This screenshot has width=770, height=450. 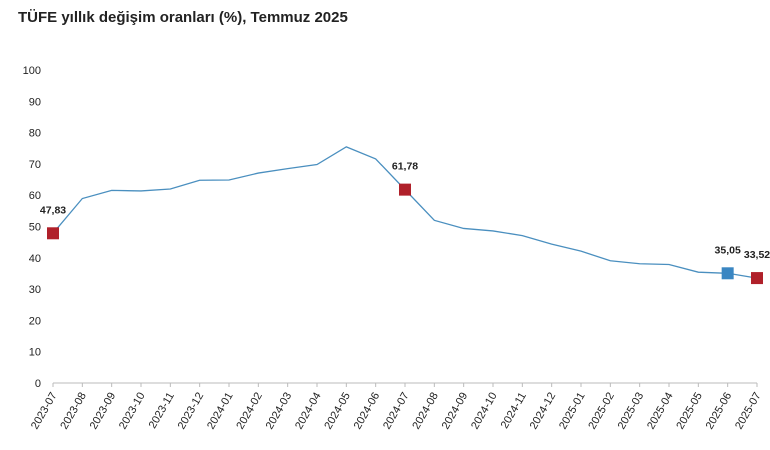 I want to click on x-tick-label: 2025-04, so click(x=660, y=411).